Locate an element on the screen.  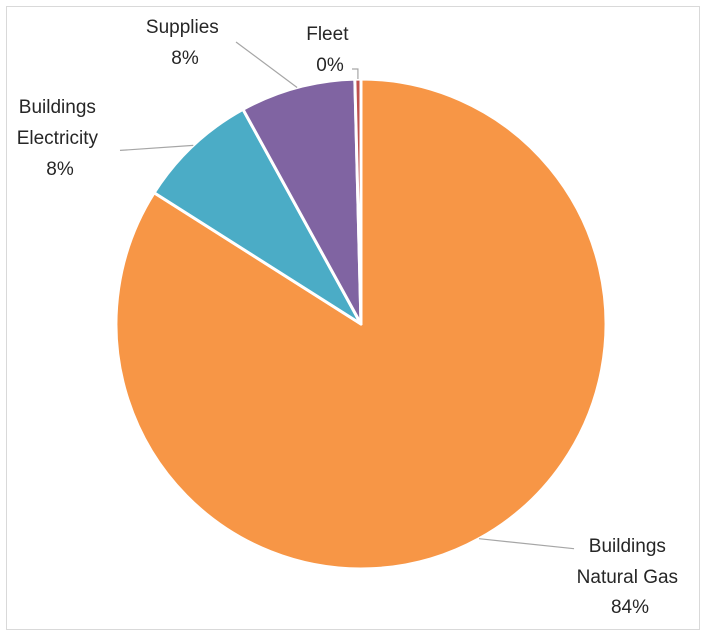
label-fleet: Fleet 0% is located at coordinates (330, 50).